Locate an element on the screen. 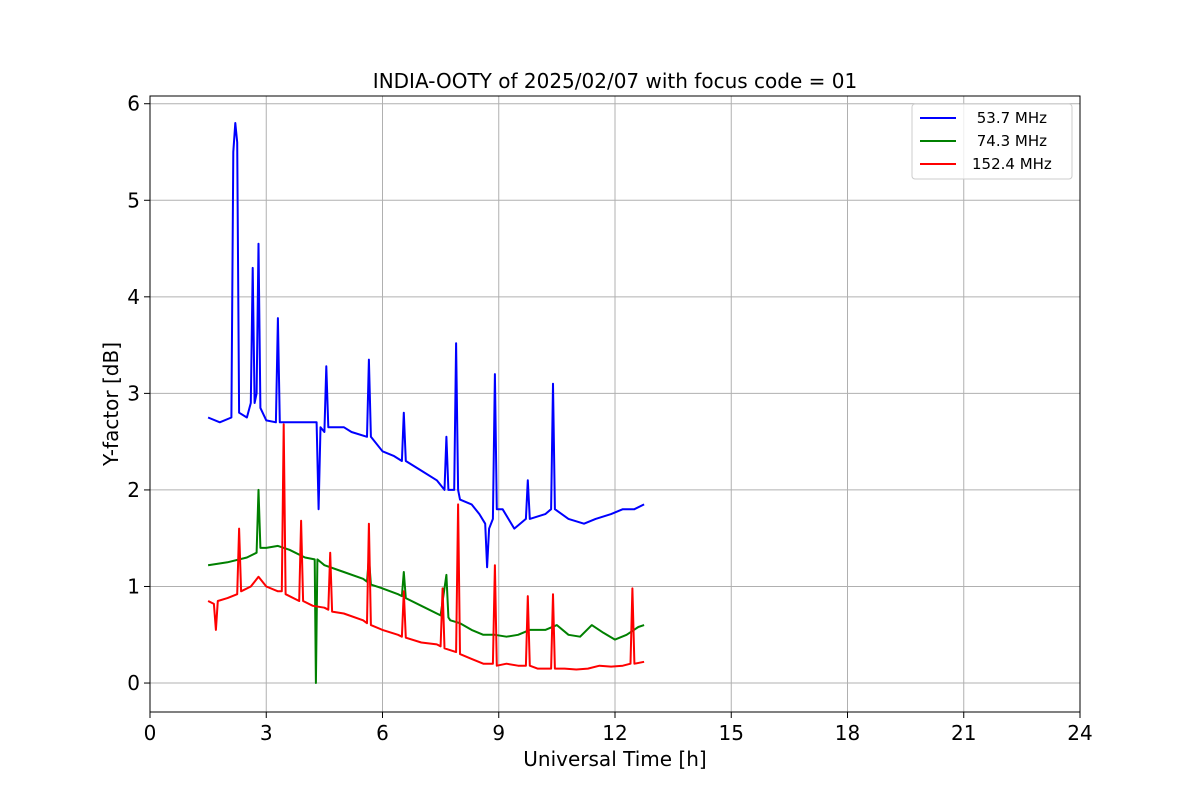  x-tick-label: 15 is located at coordinates (731, 733).